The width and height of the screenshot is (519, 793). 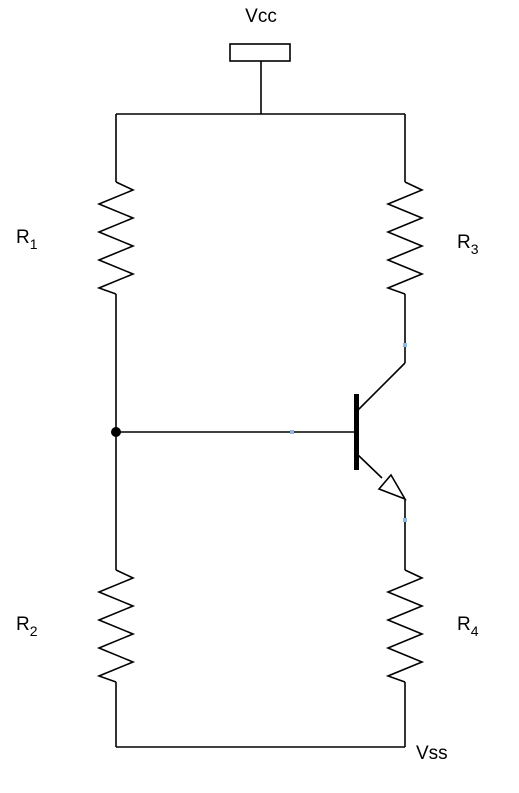 I want to click on r4-label-index: 4, so click(x=475, y=631).